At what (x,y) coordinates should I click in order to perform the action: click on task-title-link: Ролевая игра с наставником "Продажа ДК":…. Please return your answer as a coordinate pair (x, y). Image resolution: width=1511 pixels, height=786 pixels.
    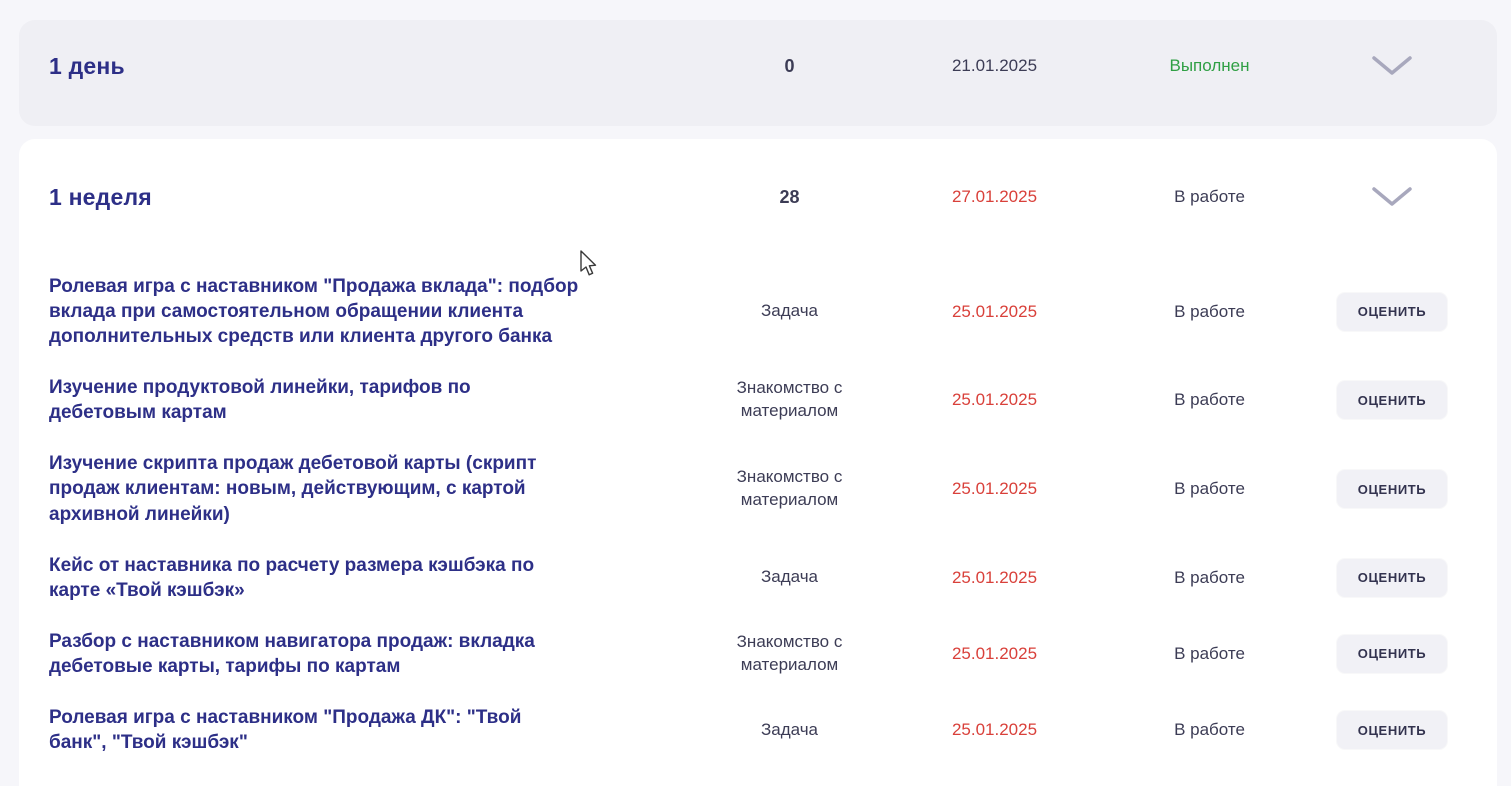
    Looking at the image, I should click on (285, 730).